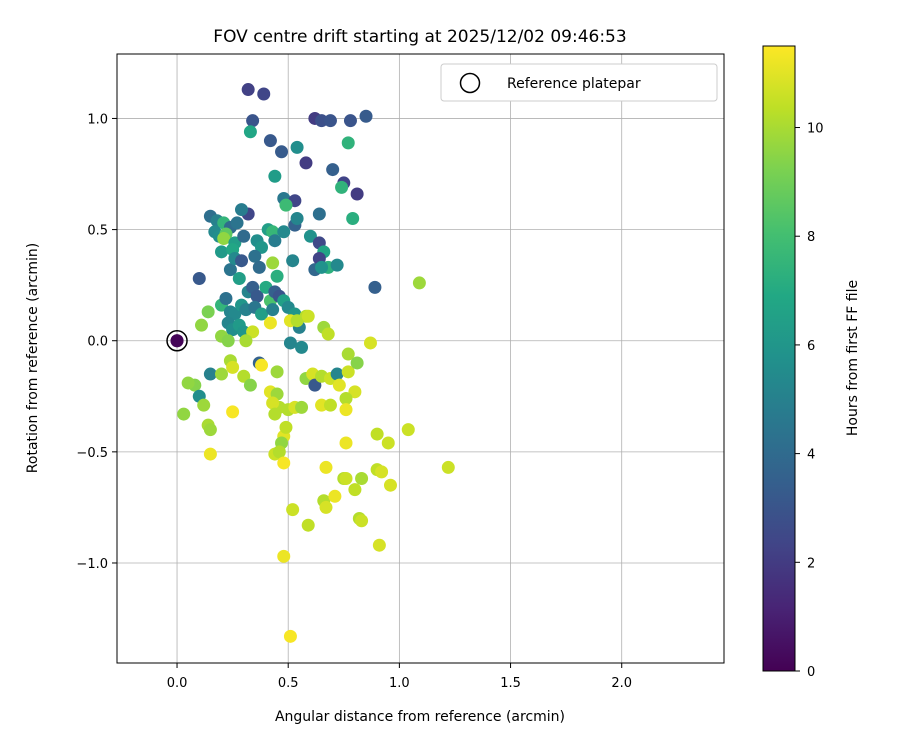 This screenshot has height=750, width=900. I want to click on x-tick-label: 0.0, so click(177, 683).